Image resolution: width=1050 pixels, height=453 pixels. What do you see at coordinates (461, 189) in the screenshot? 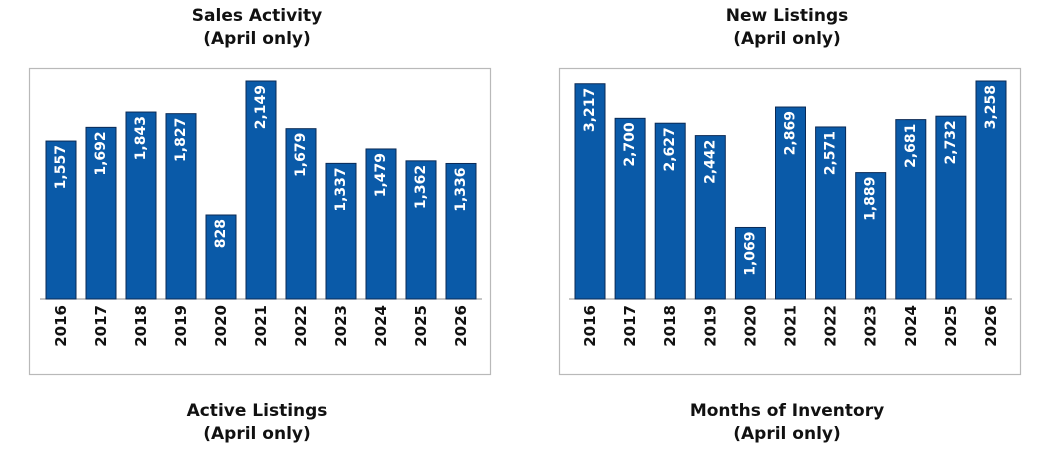
I see `sales-value-label-2026: 1,336` at bounding box center [461, 189].